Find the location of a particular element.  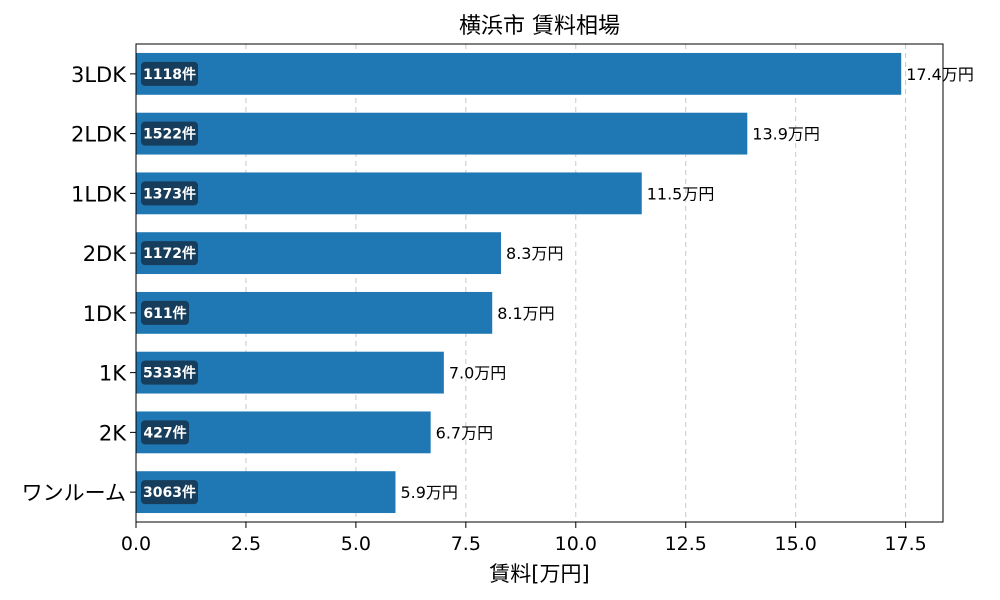

count-label: 1373件 is located at coordinates (169, 193).